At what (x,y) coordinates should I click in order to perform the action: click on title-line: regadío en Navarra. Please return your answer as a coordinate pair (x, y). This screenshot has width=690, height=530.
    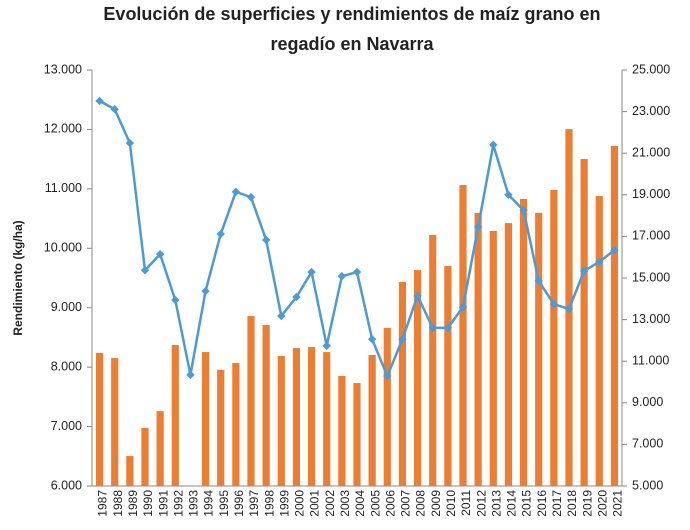
    Looking at the image, I should click on (352, 44).